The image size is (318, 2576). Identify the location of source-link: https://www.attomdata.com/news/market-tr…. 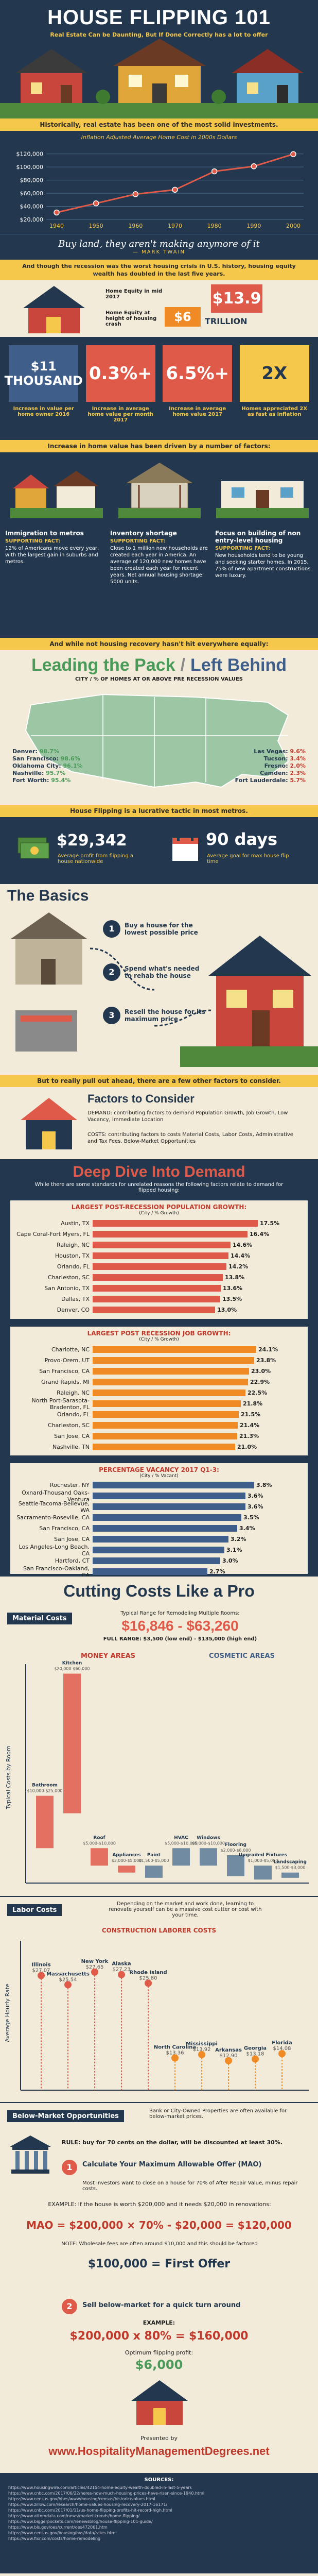
(74, 2516).